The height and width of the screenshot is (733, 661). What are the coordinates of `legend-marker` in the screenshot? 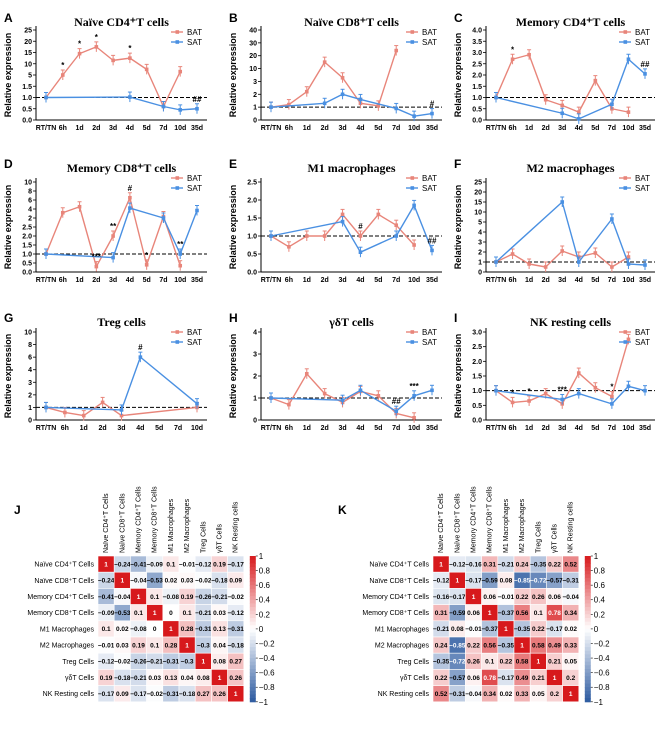 It's located at (177, 32).